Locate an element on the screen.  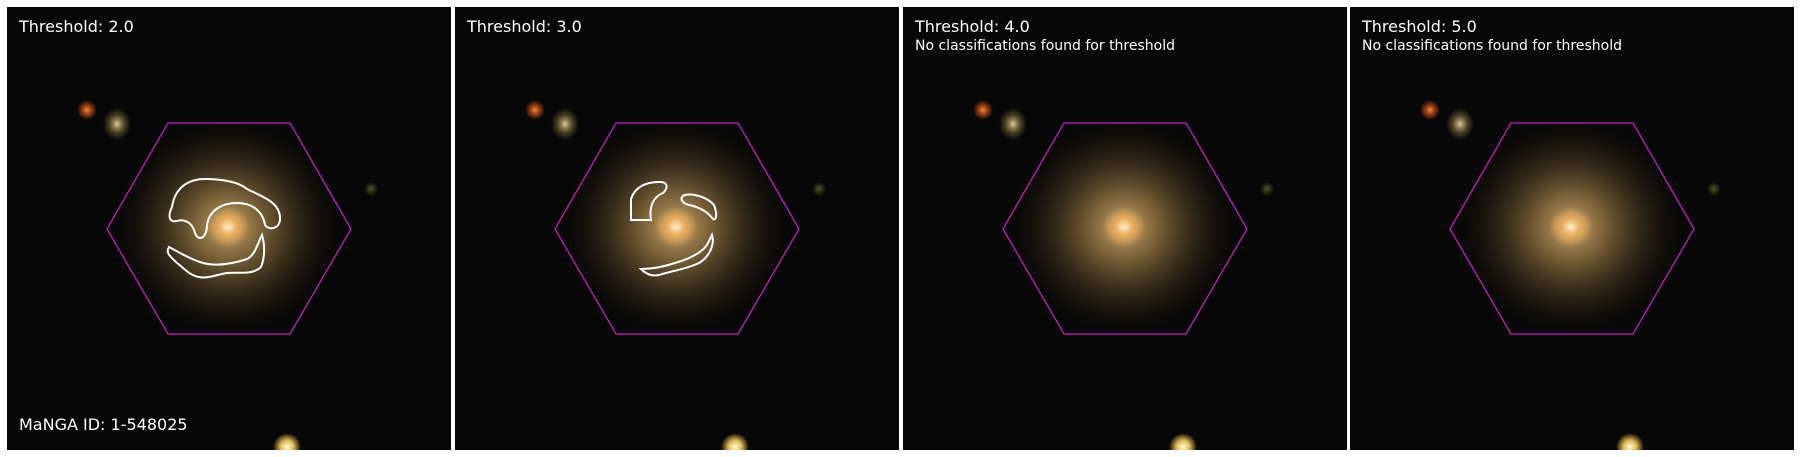
threshold-title: Threshold: 4.0 is located at coordinates (972, 26).